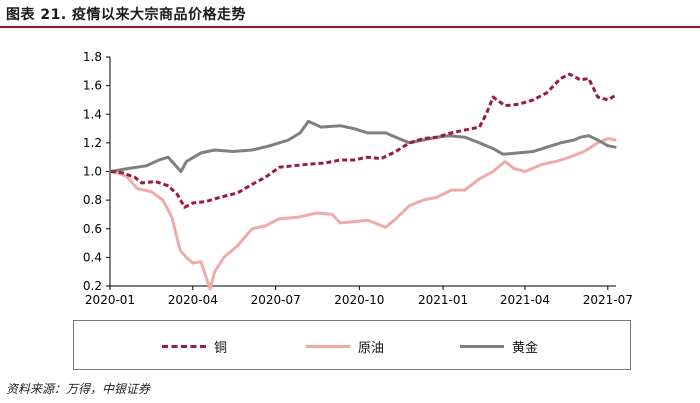  What do you see at coordinates (525, 348) in the screenshot?
I see `legend-label-gold: 黄金` at bounding box center [525, 348].